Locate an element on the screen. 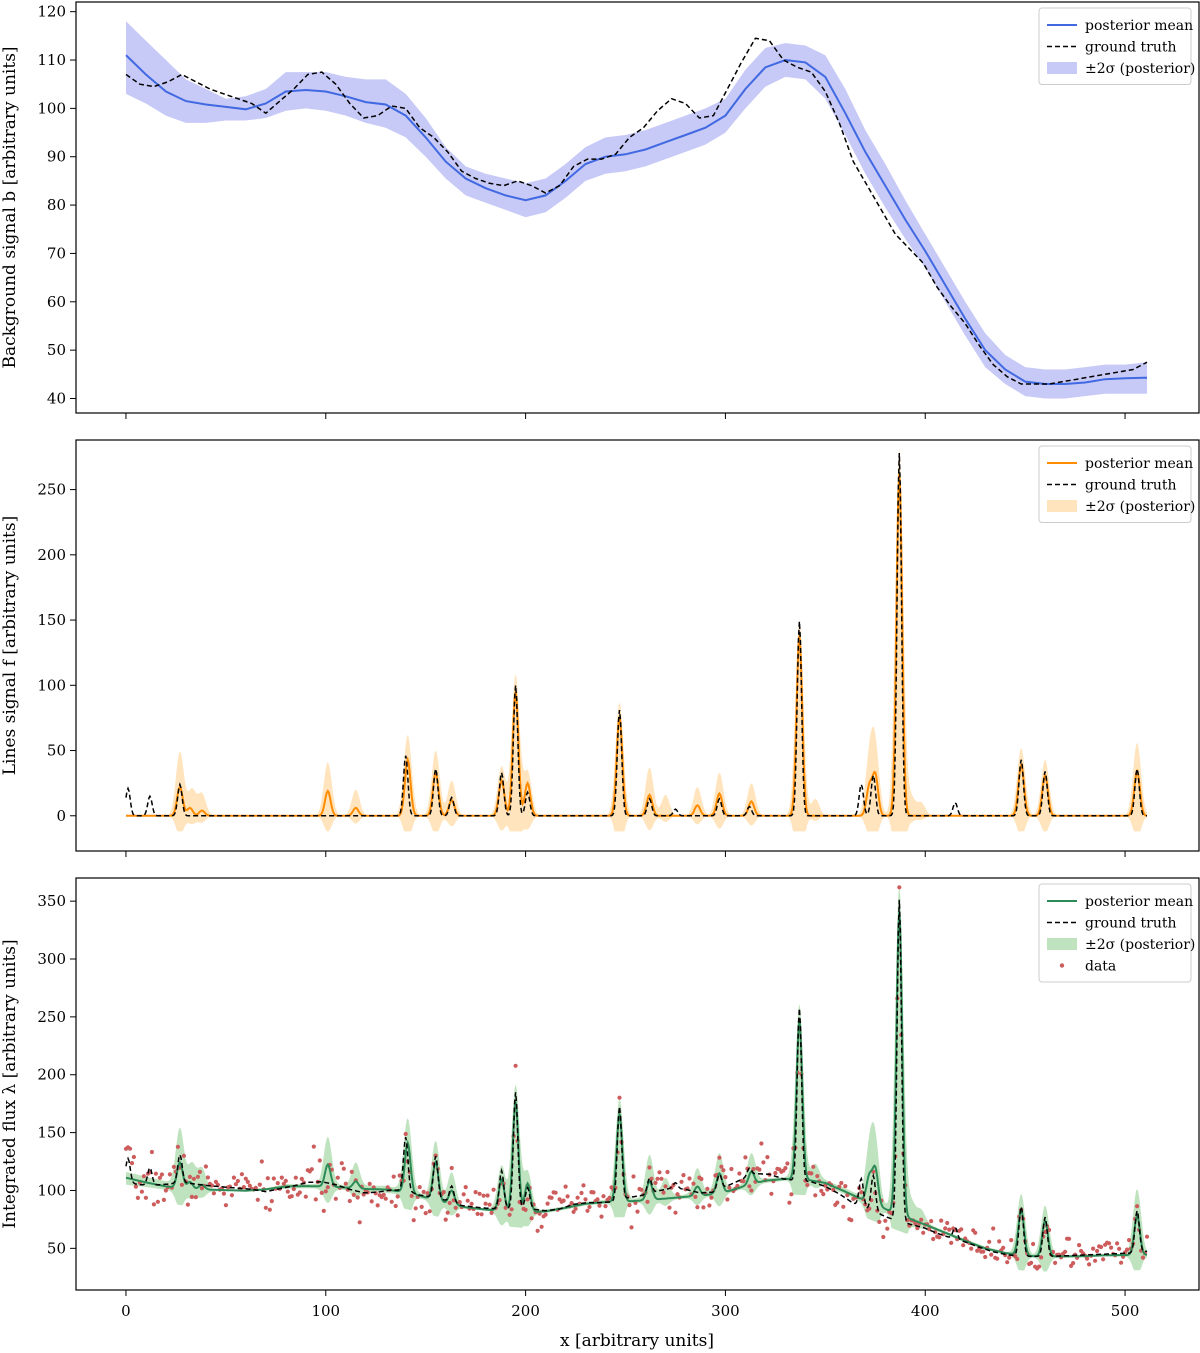 The image size is (1200, 1353). y-tick-label: 150 is located at coordinates (51, 620).